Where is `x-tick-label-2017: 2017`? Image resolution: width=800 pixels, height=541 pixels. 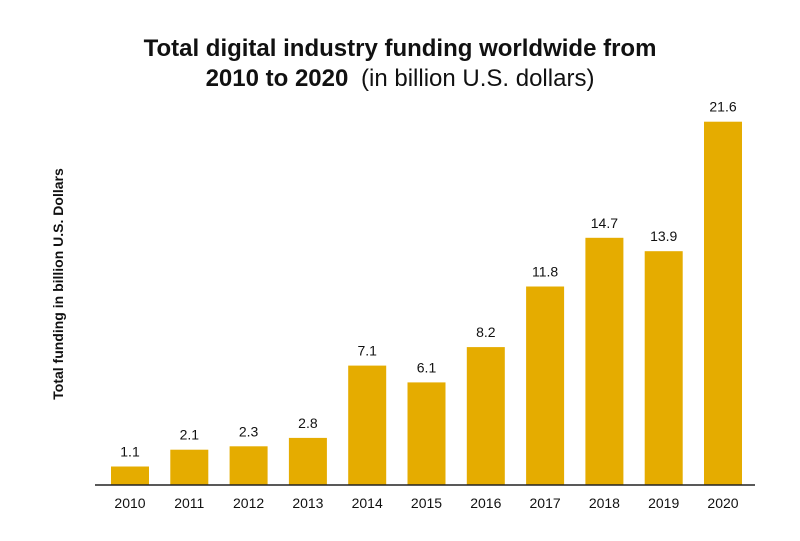 x-tick-label-2017: 2017 is located at coordinates (545, 503).